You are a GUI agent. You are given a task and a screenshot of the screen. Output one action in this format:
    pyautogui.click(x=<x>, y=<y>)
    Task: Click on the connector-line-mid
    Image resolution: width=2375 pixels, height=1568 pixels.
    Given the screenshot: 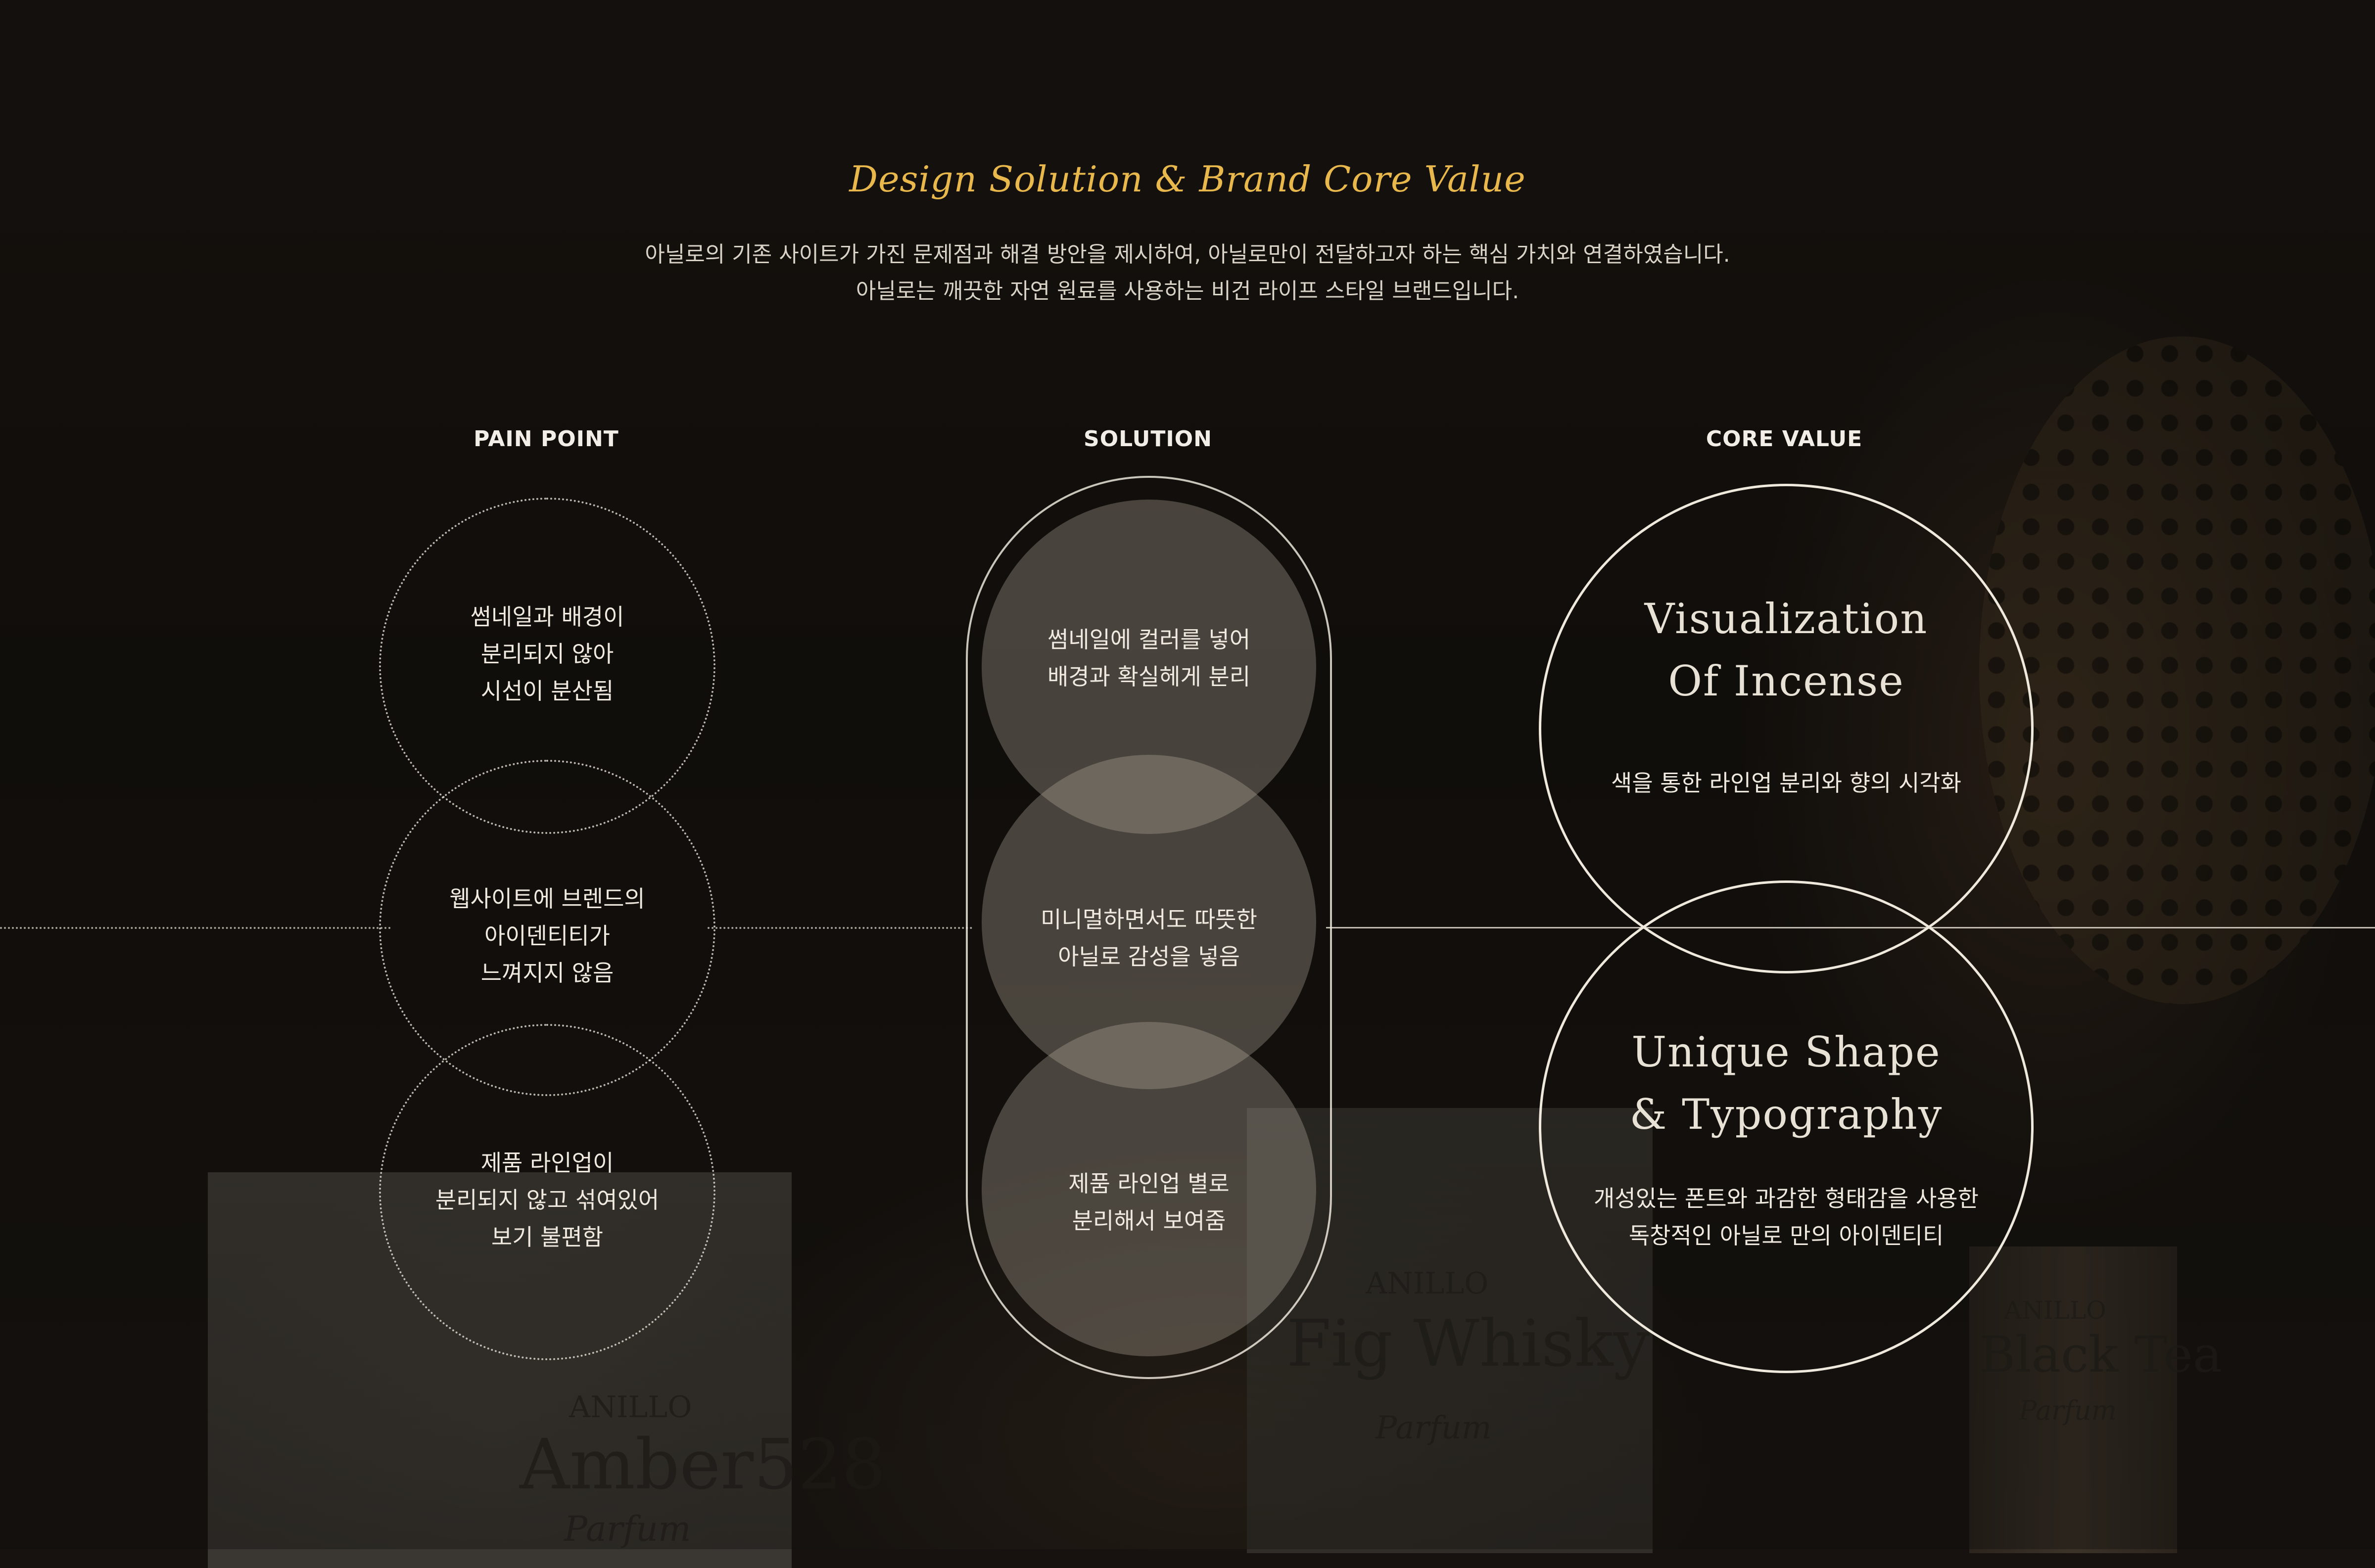 What is the action you would take?
    pyautogui.click(x=840, y=928)
    